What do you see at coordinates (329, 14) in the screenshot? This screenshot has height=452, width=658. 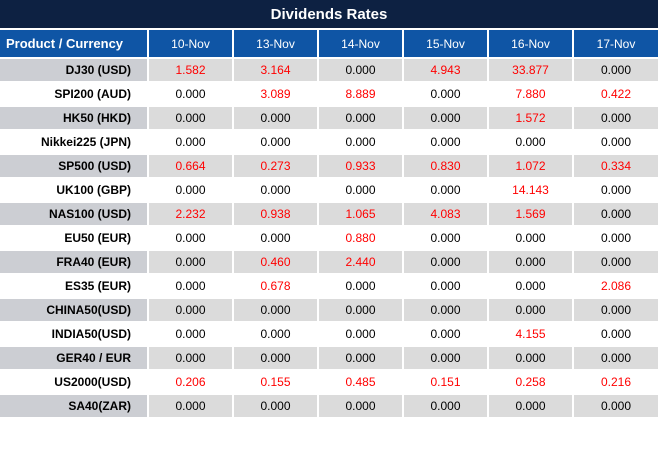 I see `table-title: Dividends Rates` at bounding box center [329, 14].